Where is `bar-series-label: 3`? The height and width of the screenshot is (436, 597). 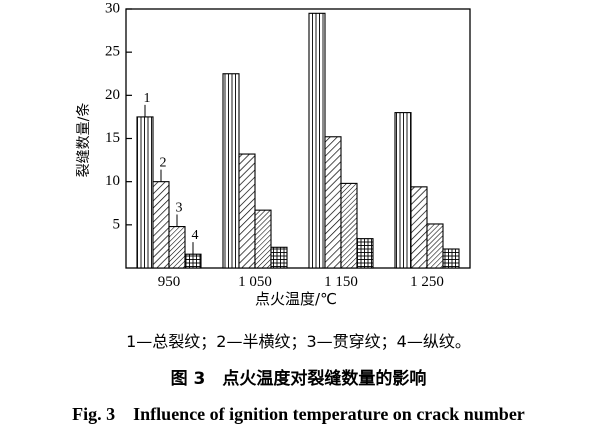
bar-series-label: 3 is located at coordinates (179, 208).